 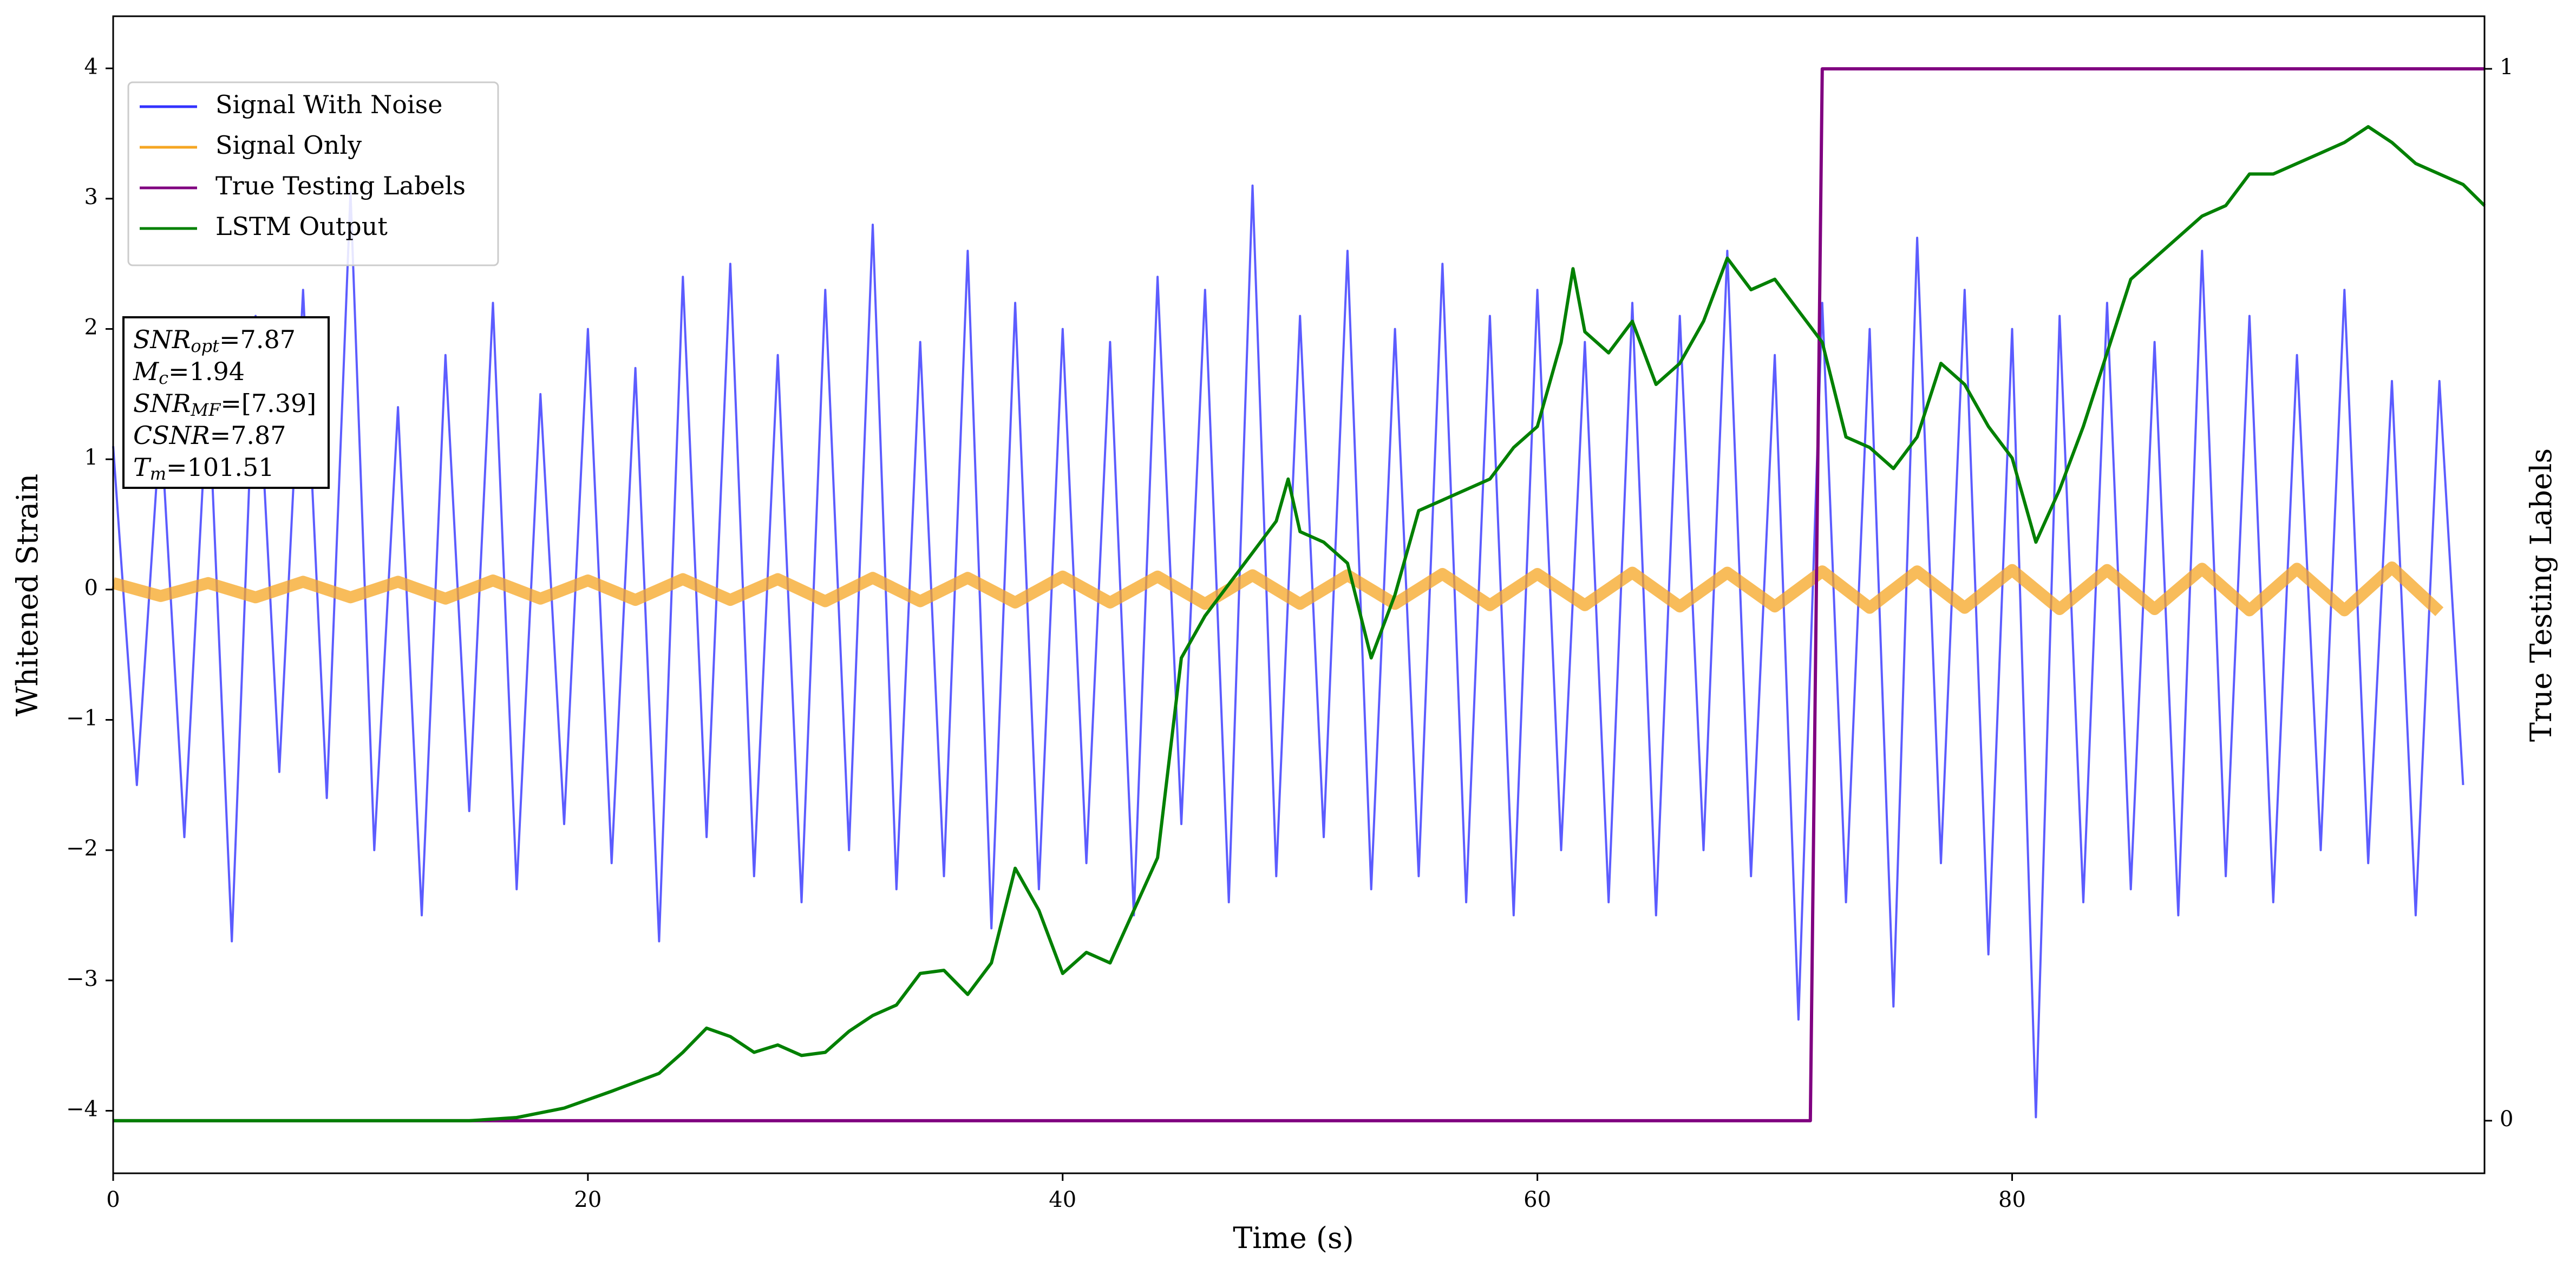 What do you see at coordinates (2012, 1199) in the screenshot?
I see `x-tick-label: 80` at bounding box center [2012, 1199].